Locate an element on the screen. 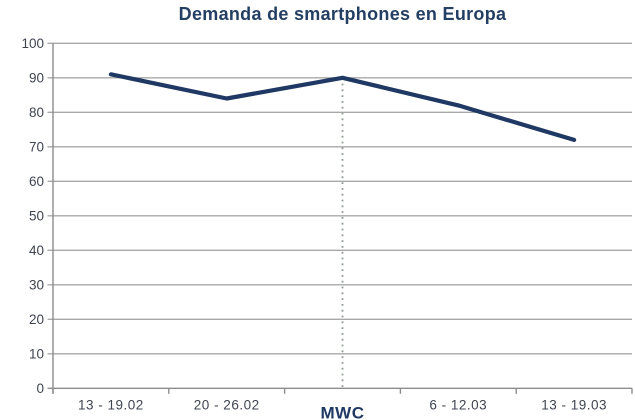 This screenshot has width=635, height=420. y-tick-label: 80 is located at coordinates (36, 112).